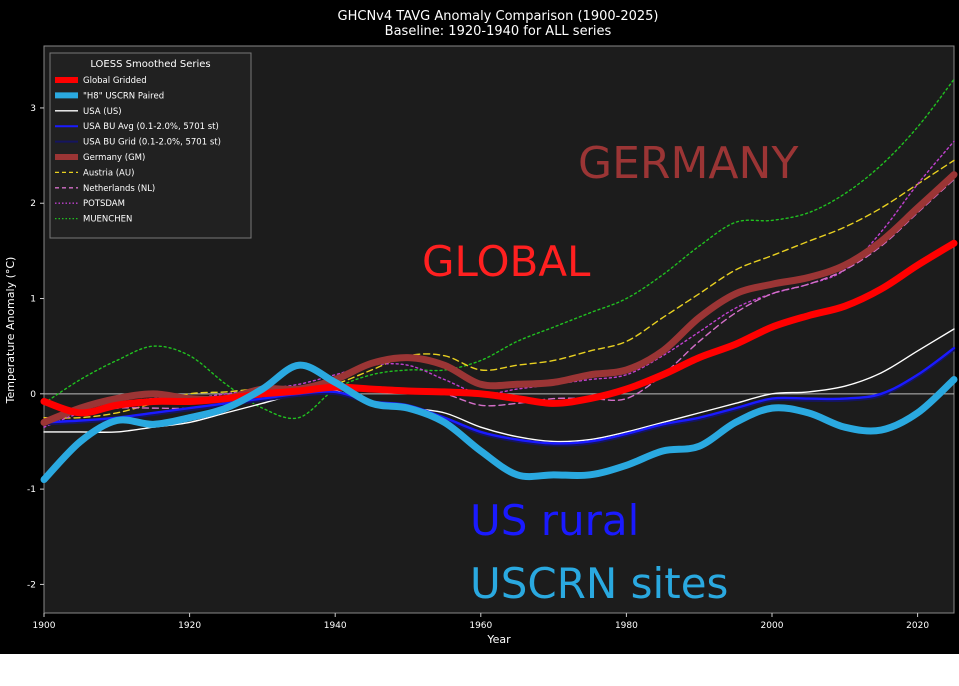 This screenshot has width=959, height=686. What do you see at coordinates (33, 300) in the screenshot?
I see `y-tick-label: 1` at bounding box center [33, 300].